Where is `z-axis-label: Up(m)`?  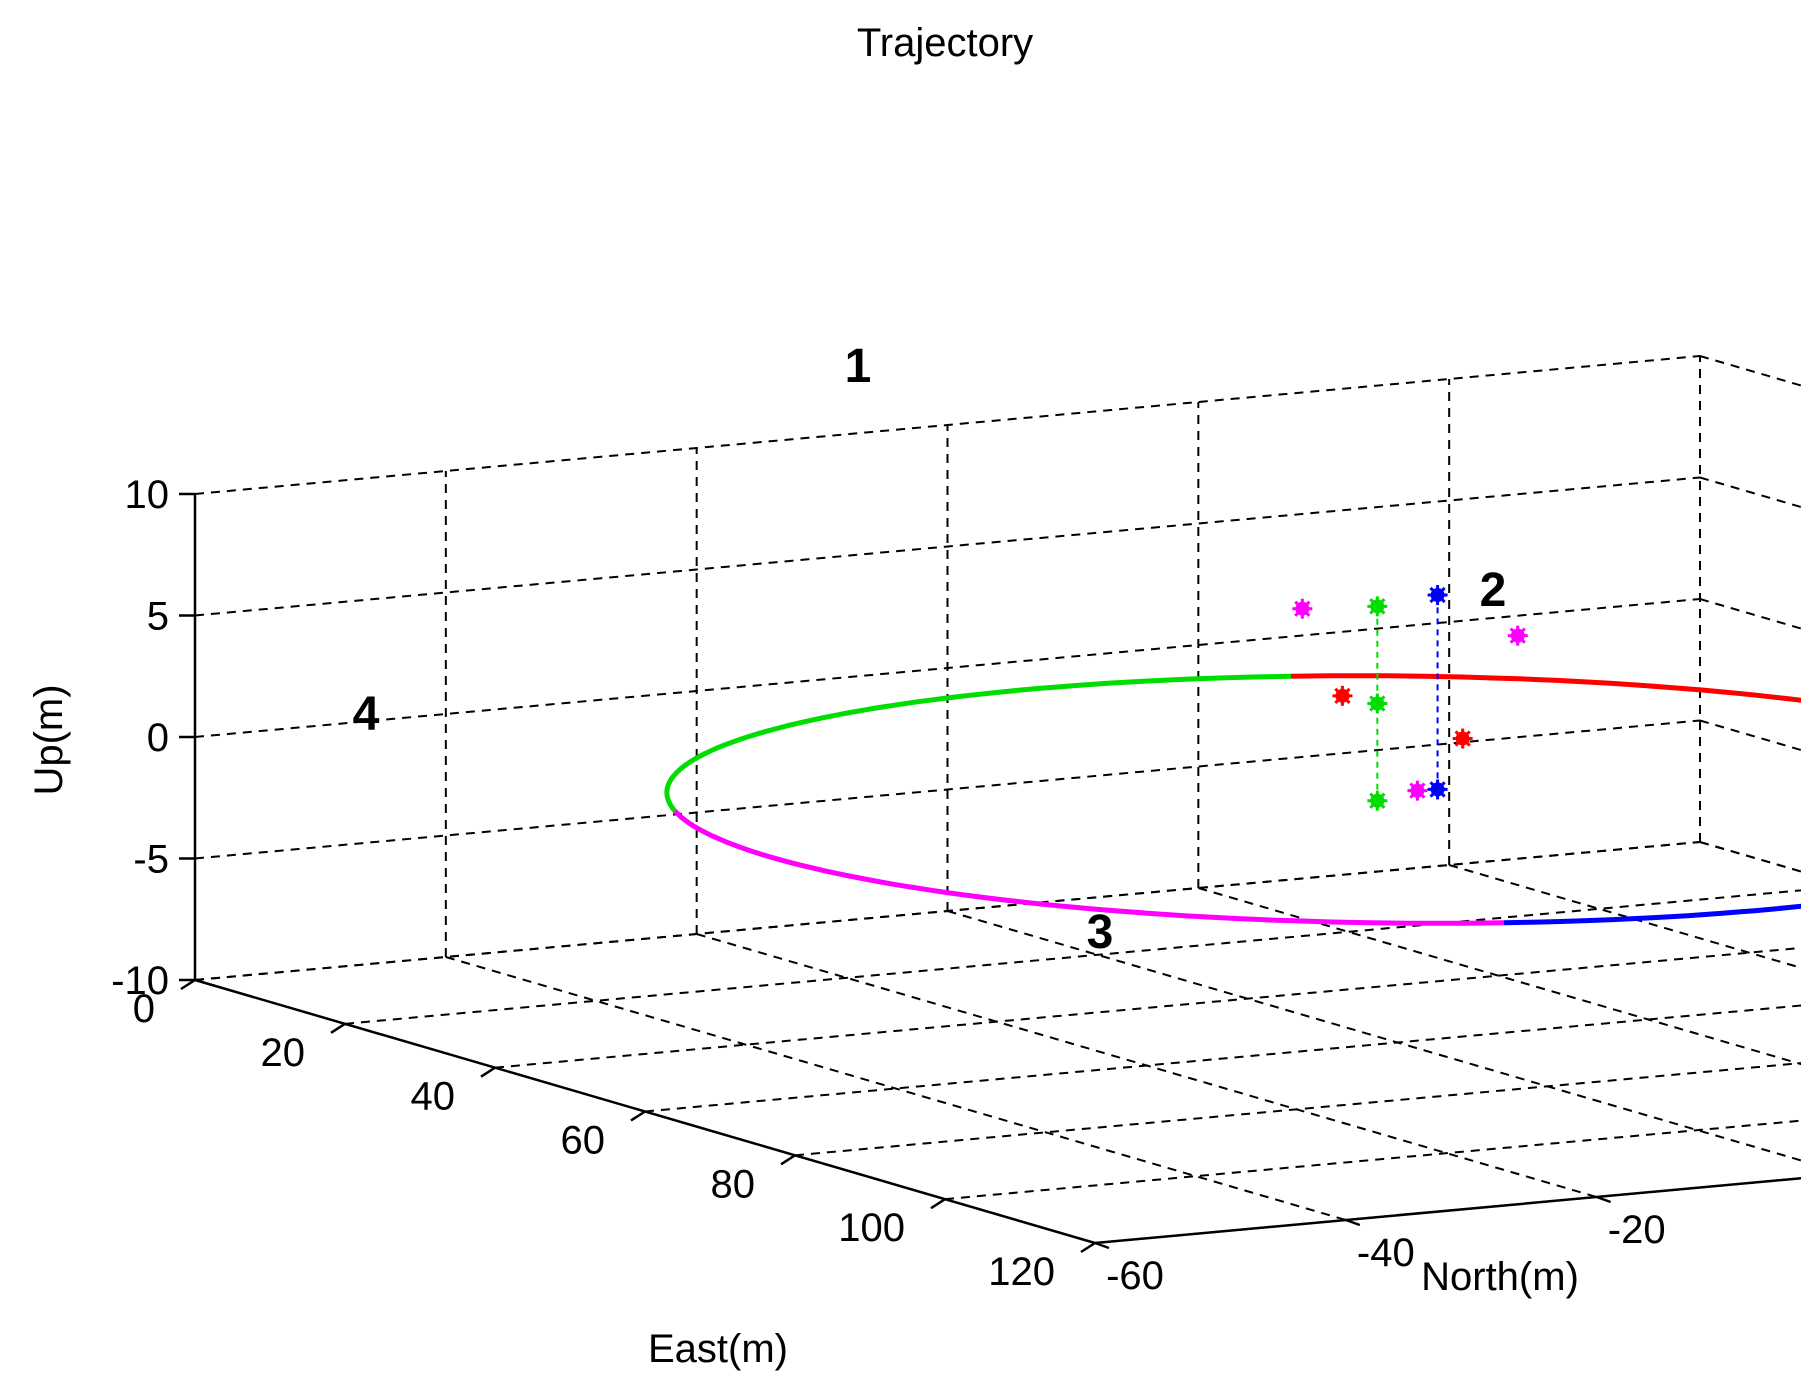
z-axis-label: Up(m) is located at coordinates (49, 739).